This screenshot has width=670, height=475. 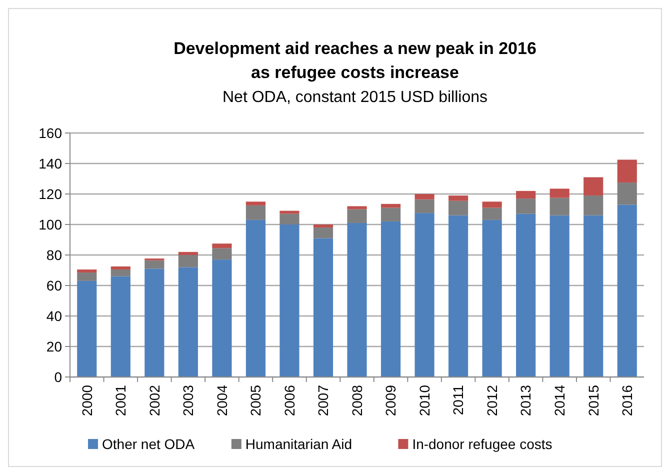 I want to click on y-tick-label: 0, so click(x=58, y=376).